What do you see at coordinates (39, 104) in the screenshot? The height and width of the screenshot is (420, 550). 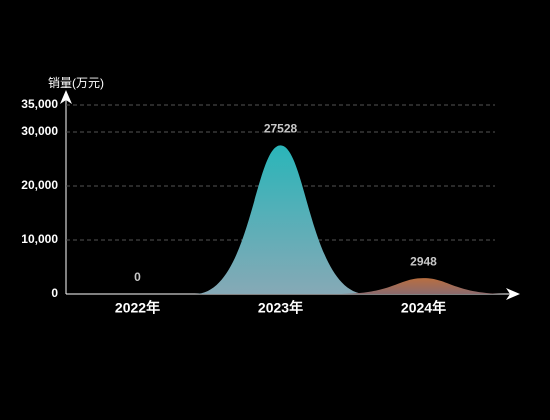 I see `y-tick-label: 35,000` at bounding box center [39, 104].